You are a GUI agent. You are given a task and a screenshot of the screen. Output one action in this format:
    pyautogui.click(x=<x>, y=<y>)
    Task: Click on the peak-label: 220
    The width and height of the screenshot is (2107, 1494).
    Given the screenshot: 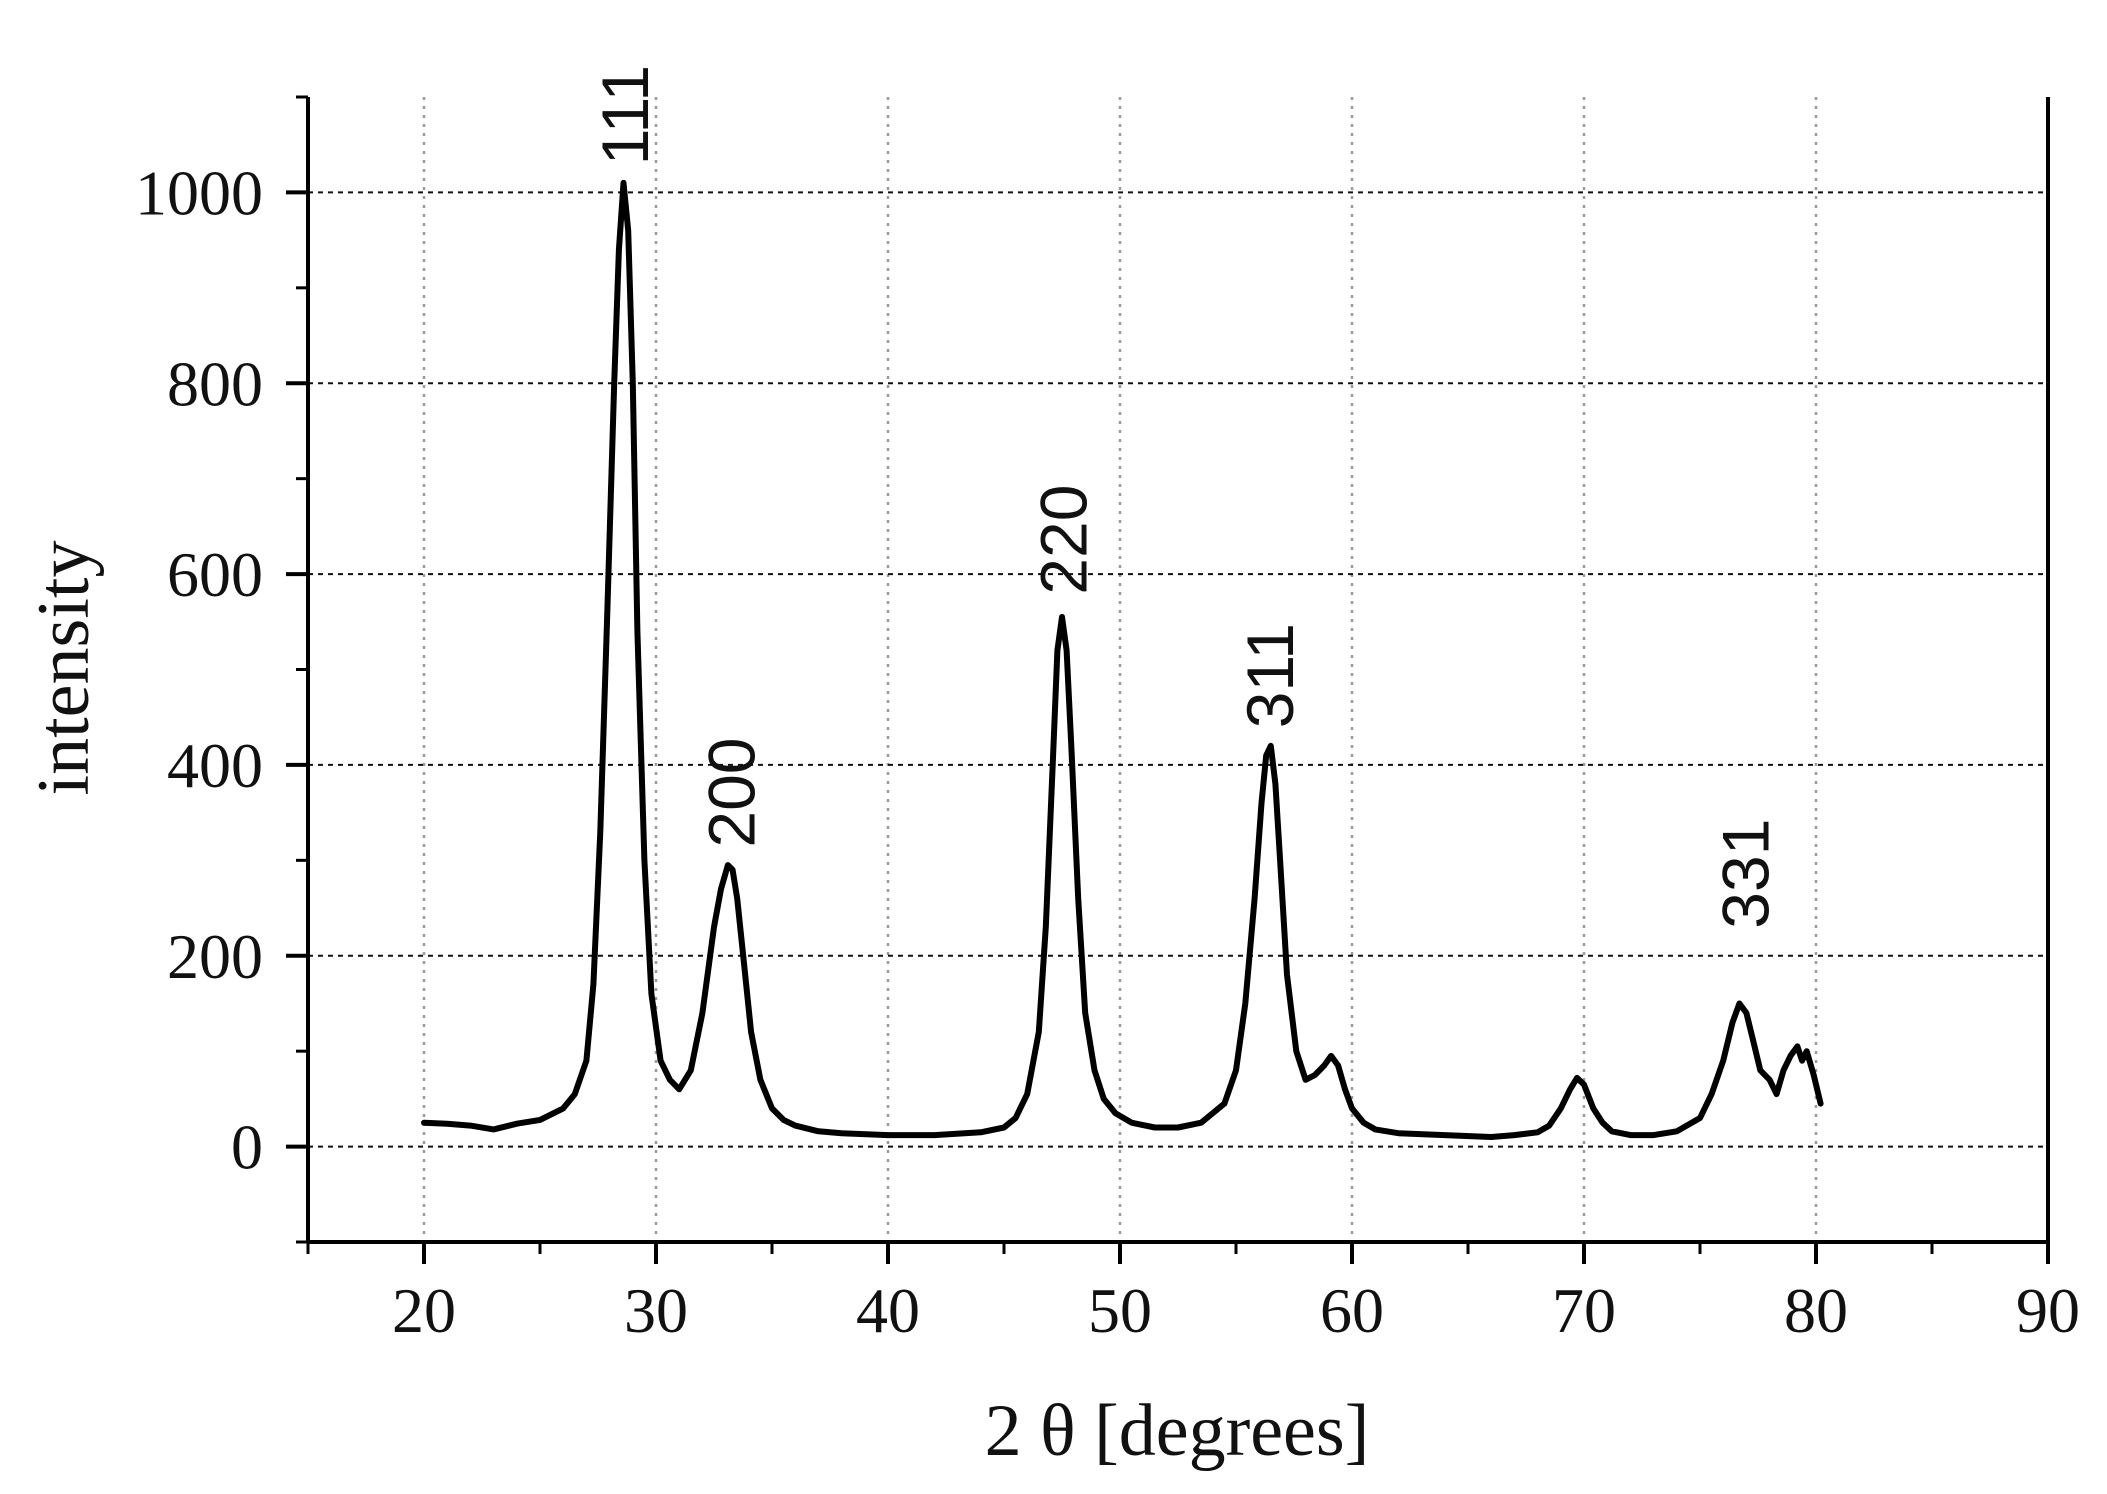 What is the action you would take?
    pyautogui.click(x=1063, y=540)
    